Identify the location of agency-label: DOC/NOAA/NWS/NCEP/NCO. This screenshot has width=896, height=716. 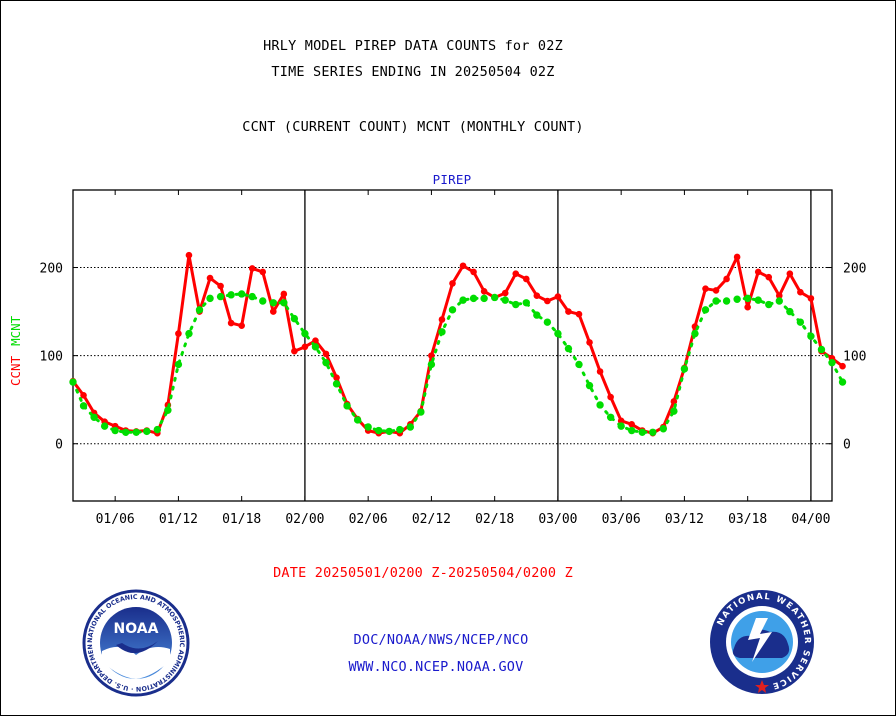
(441, 640).